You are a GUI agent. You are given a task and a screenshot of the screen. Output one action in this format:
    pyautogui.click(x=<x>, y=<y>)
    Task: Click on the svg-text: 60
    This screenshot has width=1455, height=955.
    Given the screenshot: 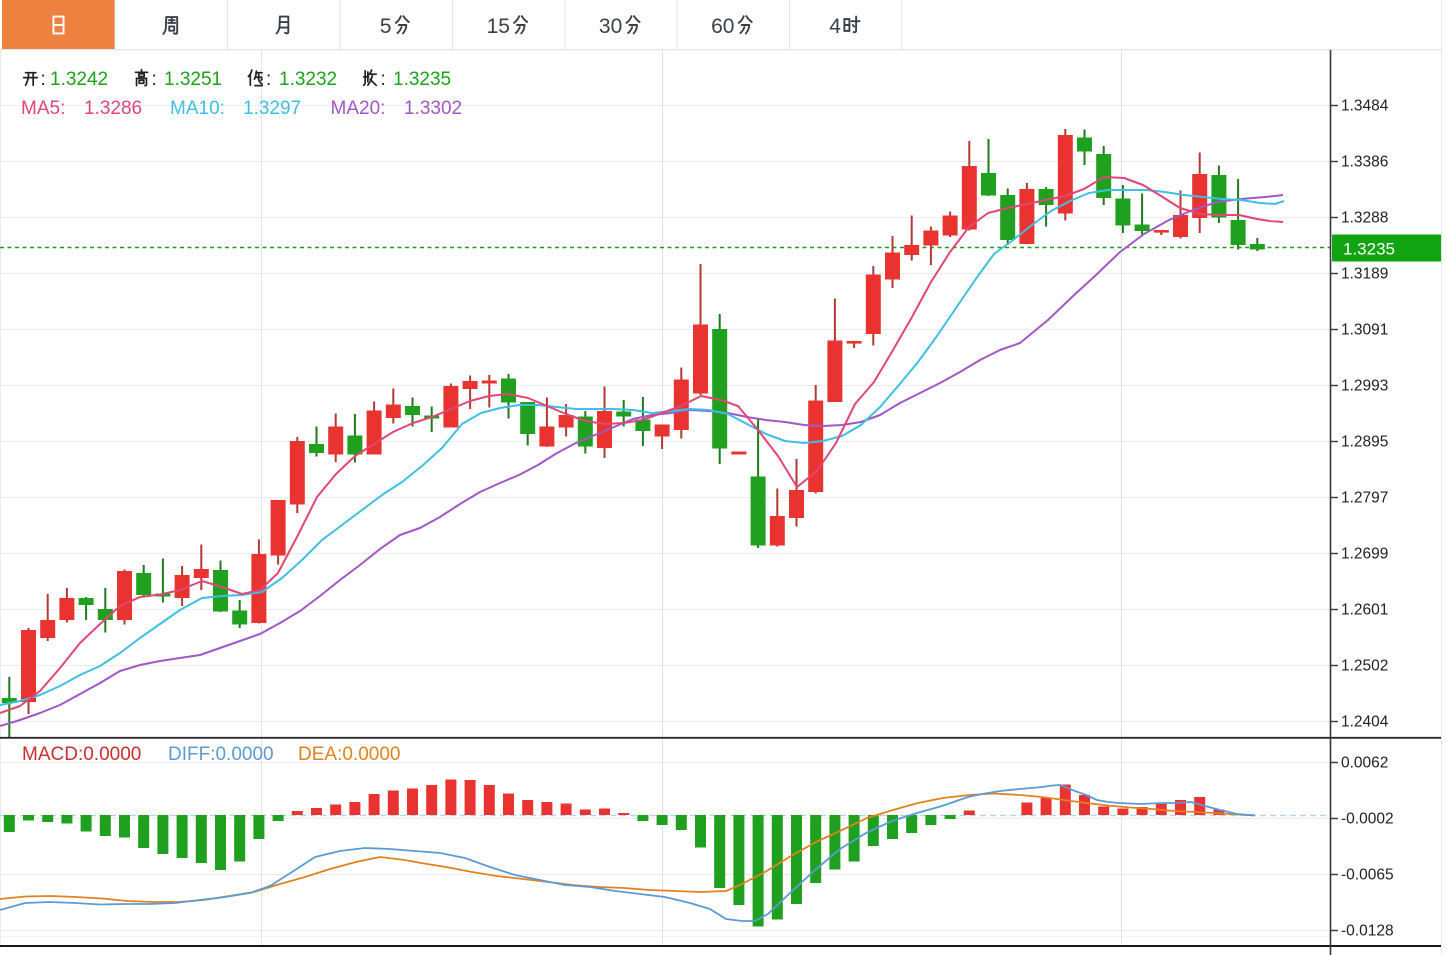 What is the action you would take?
    pyautogui.click(x=722, y=26)
    